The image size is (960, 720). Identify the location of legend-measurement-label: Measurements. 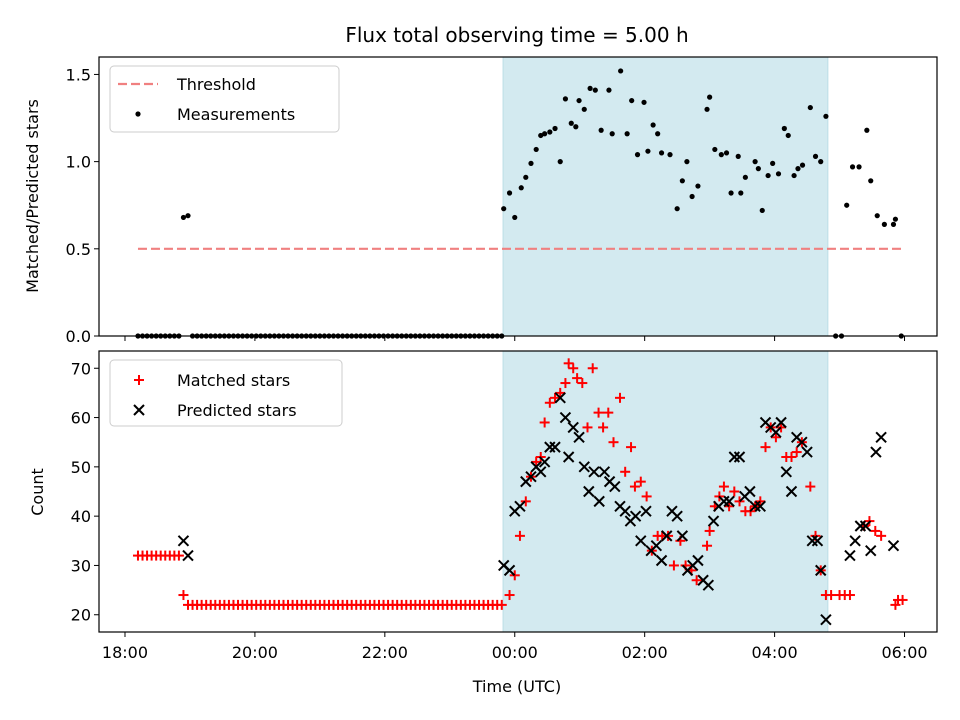
(236, 114).